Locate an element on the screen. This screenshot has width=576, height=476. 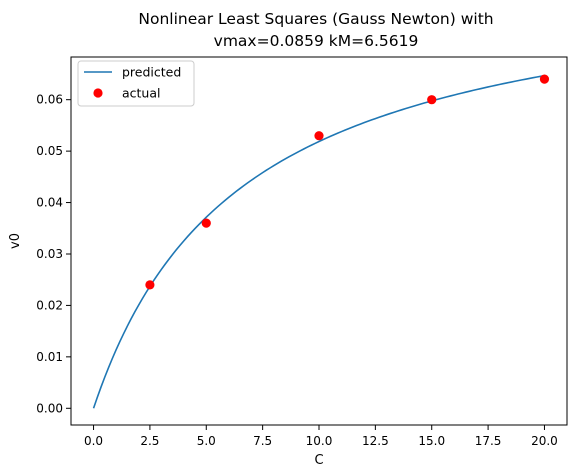
x-tick-label: 17.5 is located at coordinates (488, 441).